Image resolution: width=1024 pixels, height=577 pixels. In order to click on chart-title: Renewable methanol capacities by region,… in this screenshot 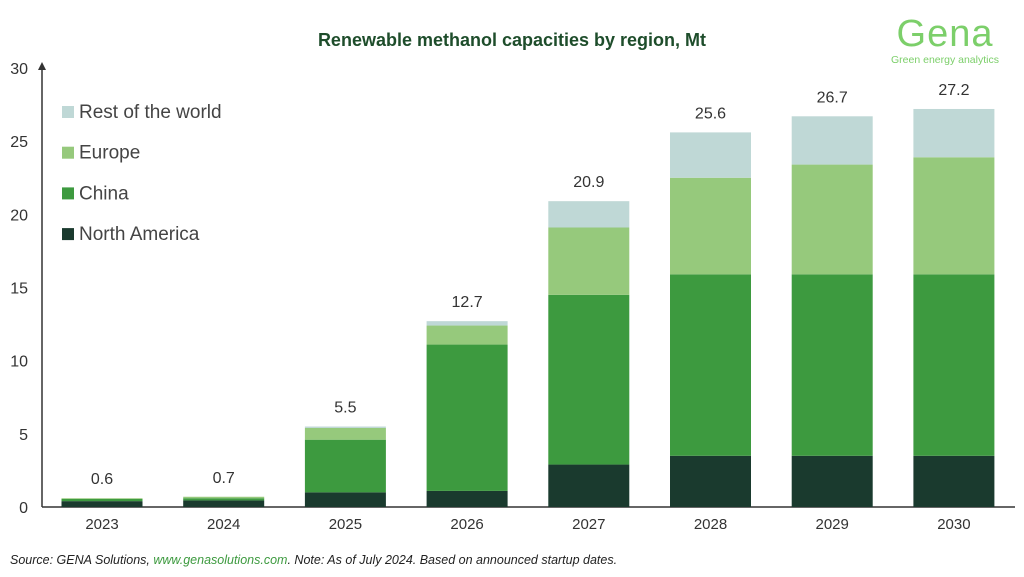, I will do `click(512, 40)`.